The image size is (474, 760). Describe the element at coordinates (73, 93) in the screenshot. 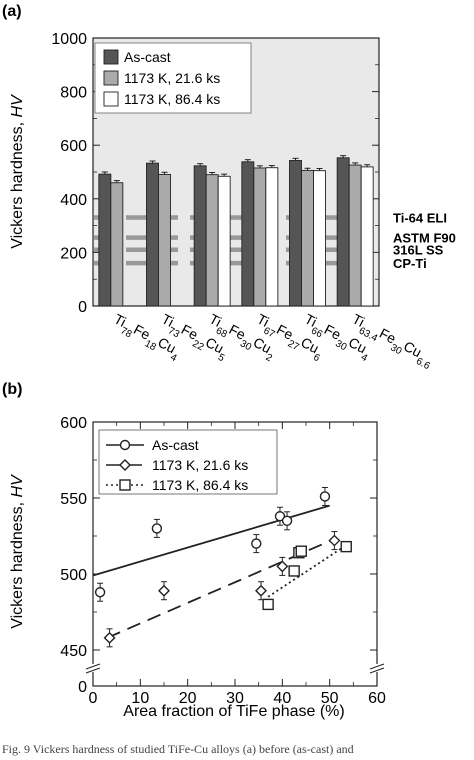

I see `y-tick-label: 800` at that location.